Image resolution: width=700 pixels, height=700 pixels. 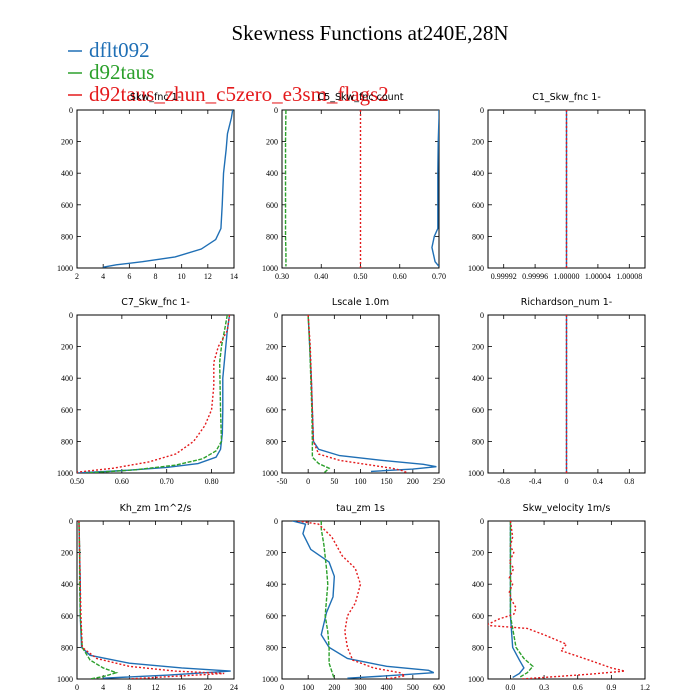 I want to click on legend-label: dflt092, so click(x=119, y=50).